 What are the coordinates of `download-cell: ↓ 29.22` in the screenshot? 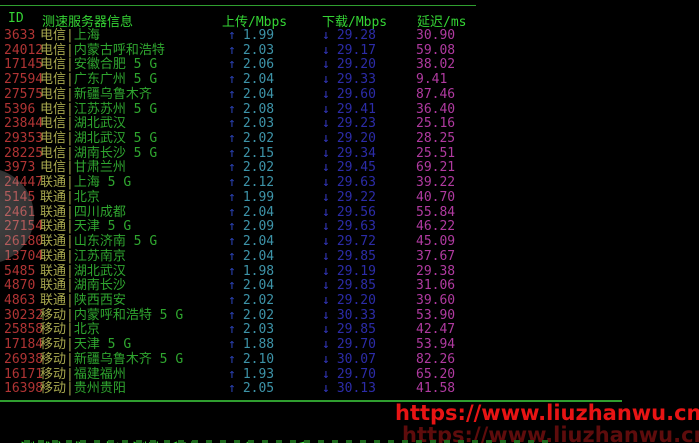 It's located at (349, 197).